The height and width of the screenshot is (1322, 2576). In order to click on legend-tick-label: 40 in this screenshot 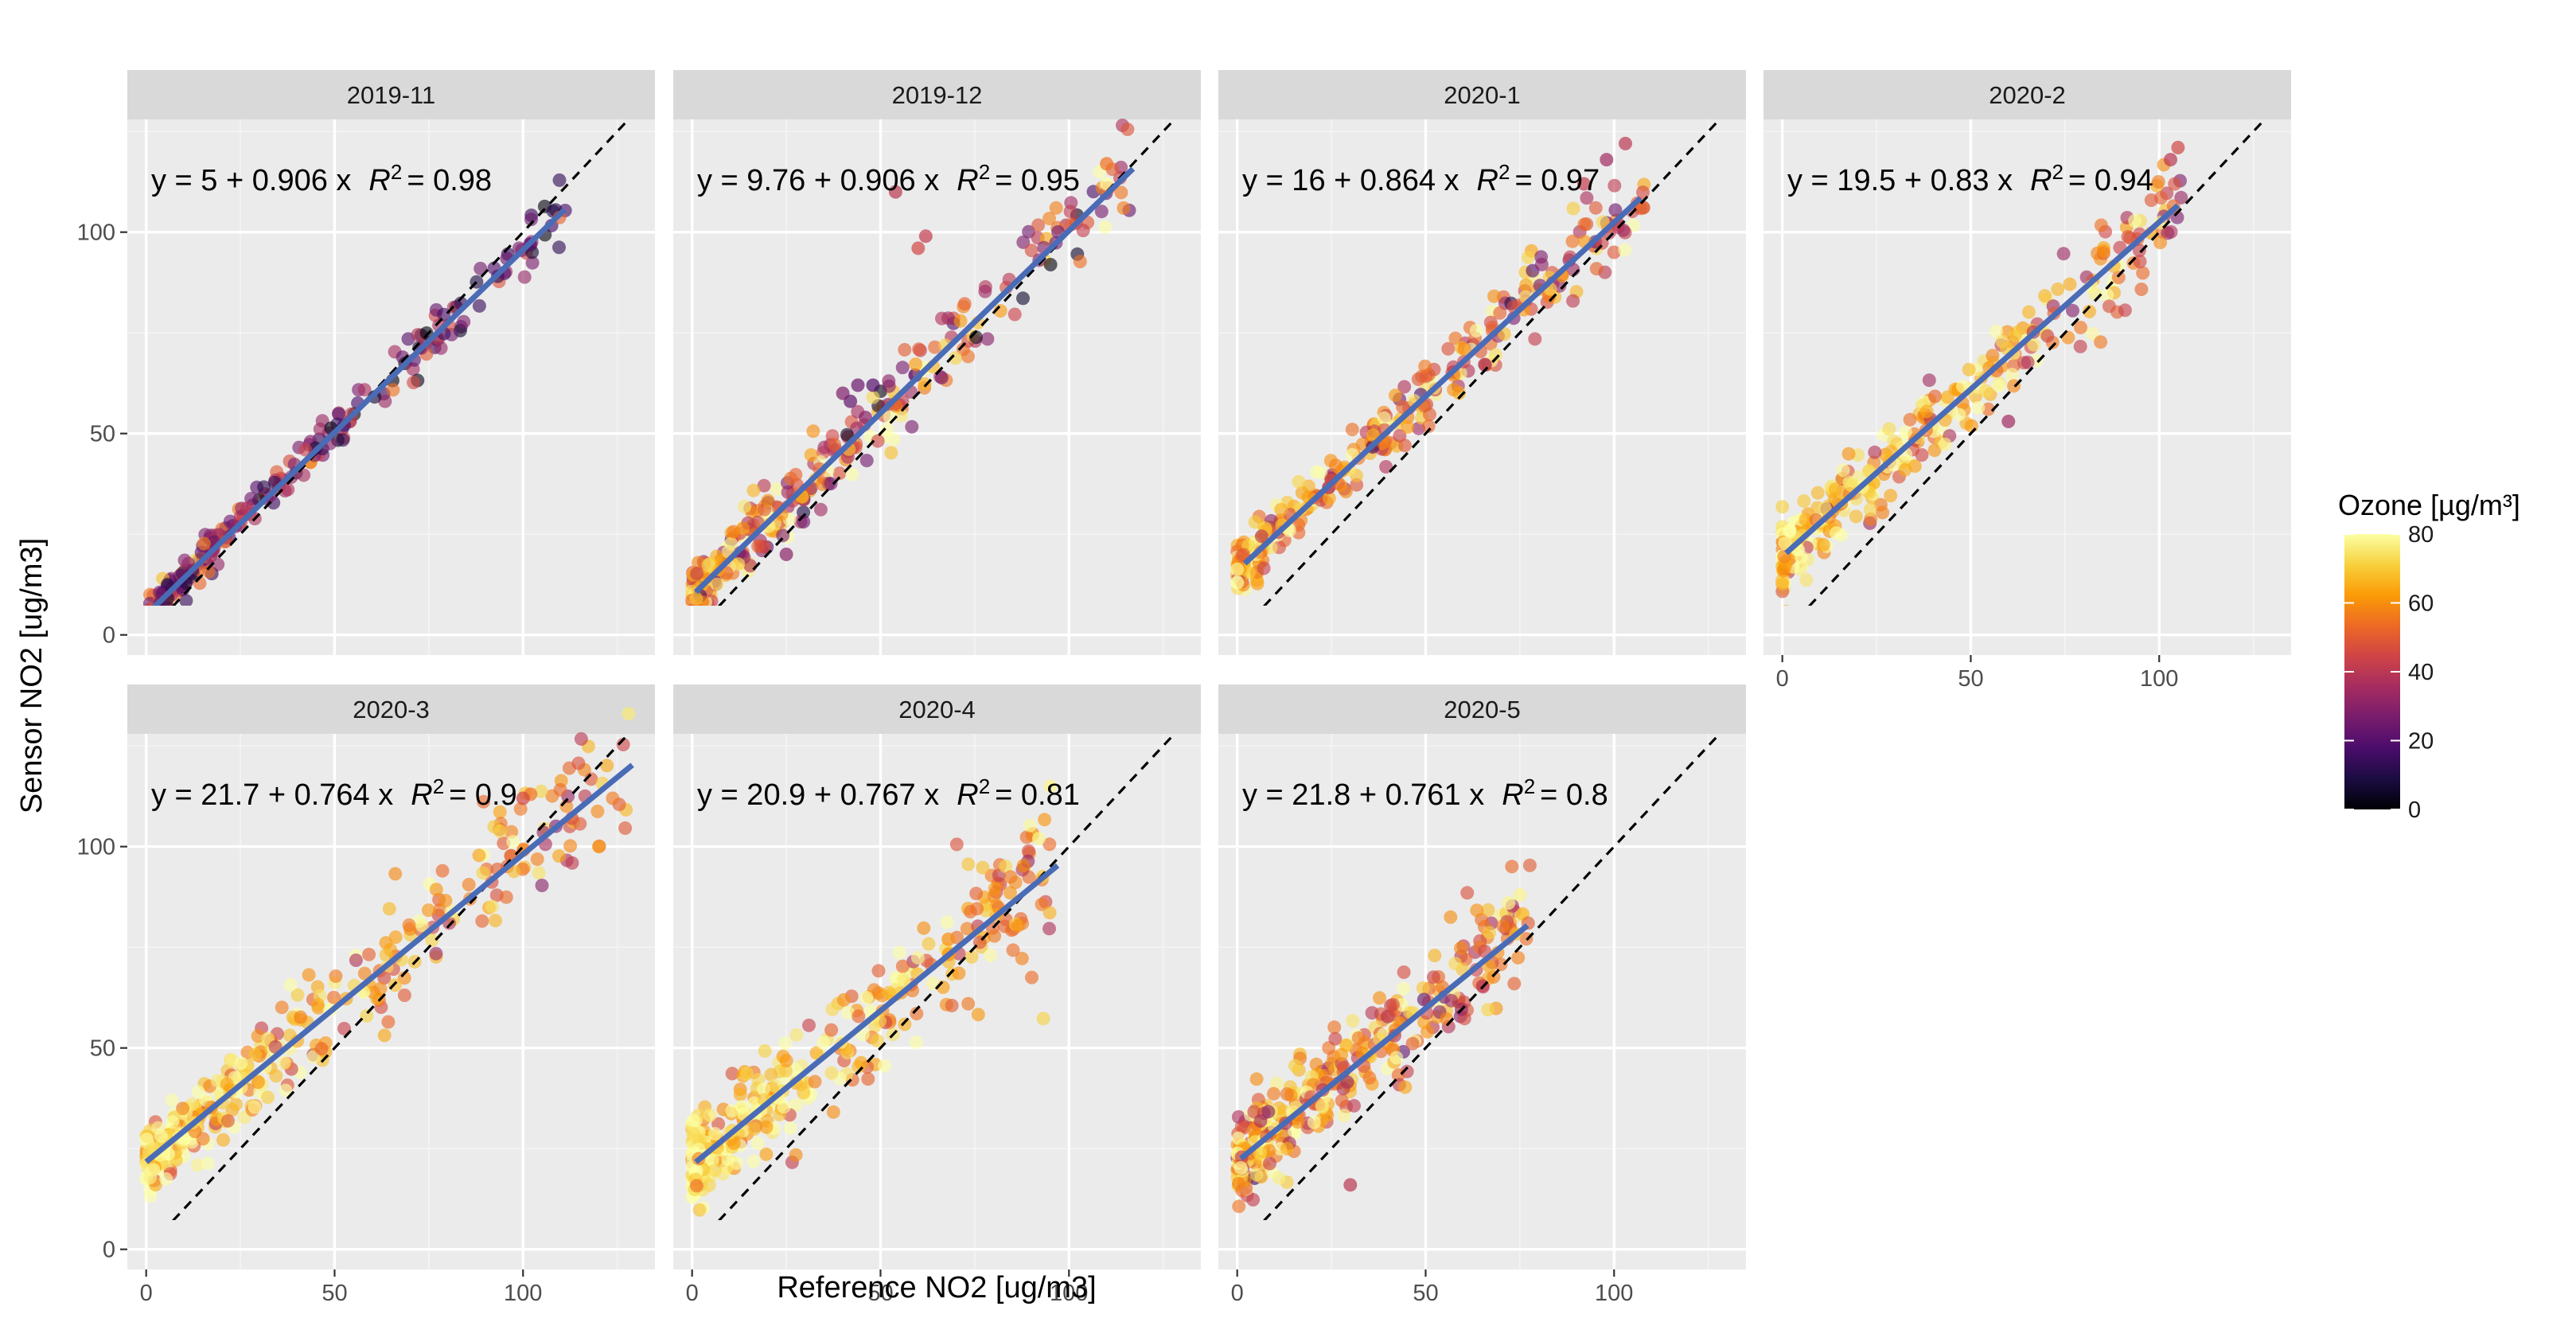, I will do `click(2421, 672)`.